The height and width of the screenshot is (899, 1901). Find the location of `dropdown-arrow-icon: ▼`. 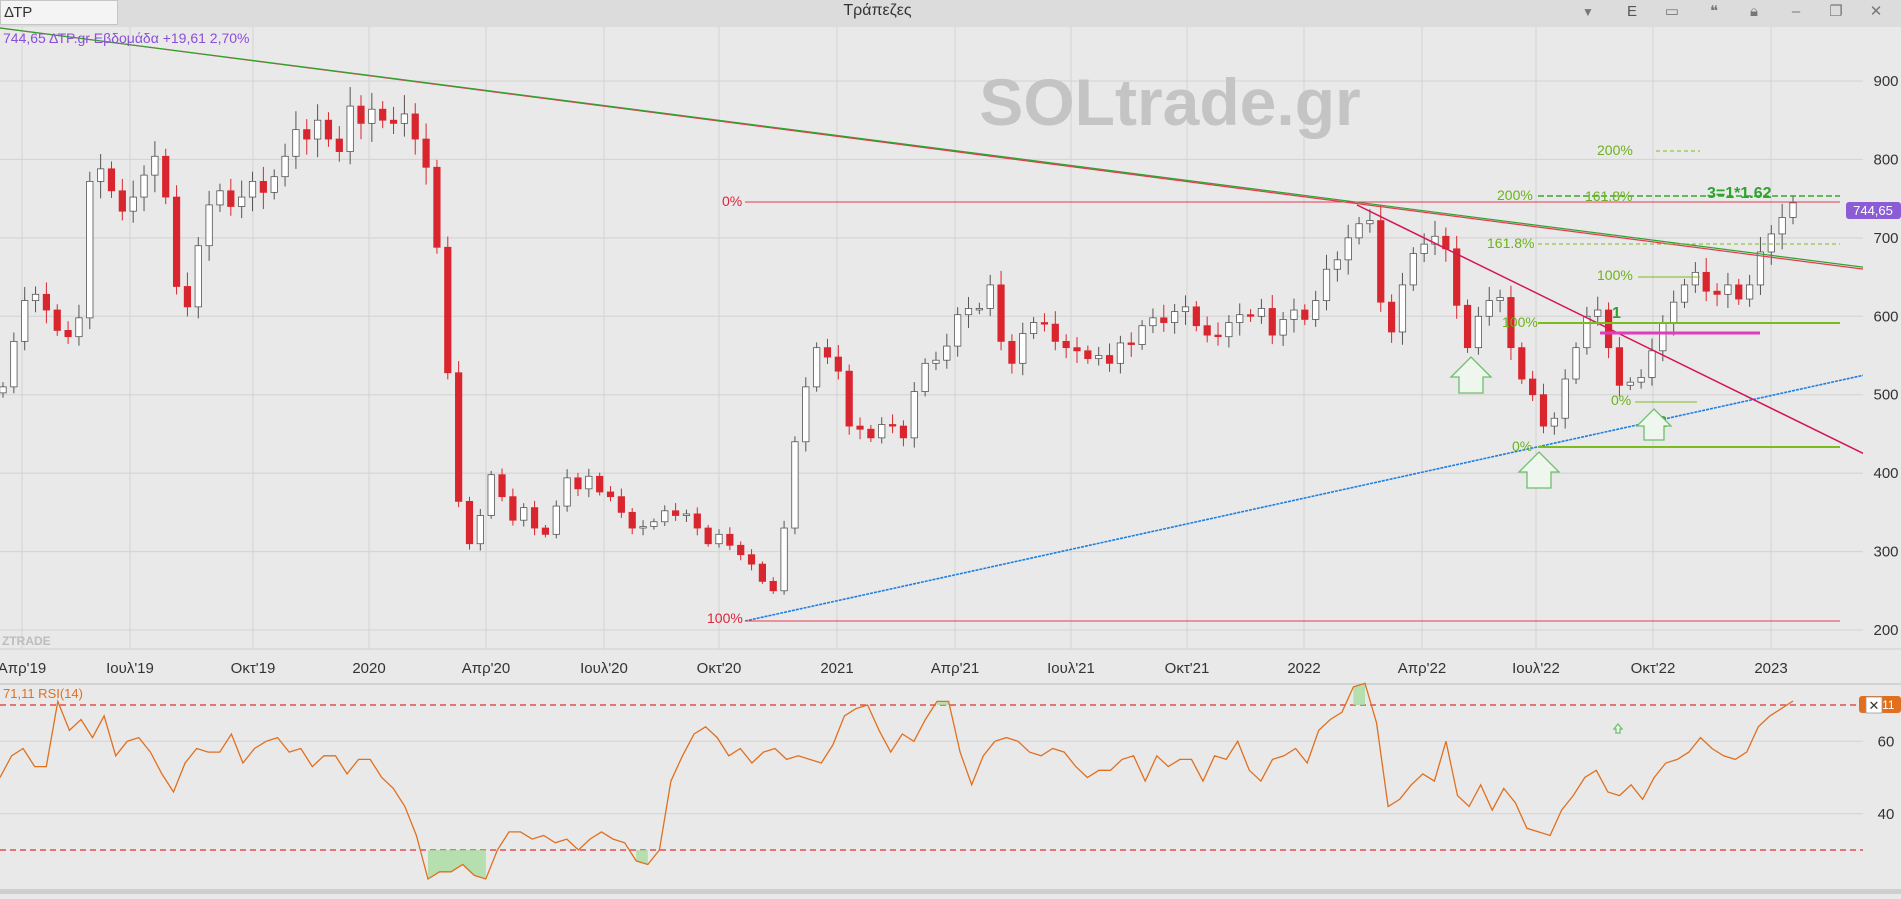

dropdown-arrow-icon: ▼ is located at coordinates (1588, 12).